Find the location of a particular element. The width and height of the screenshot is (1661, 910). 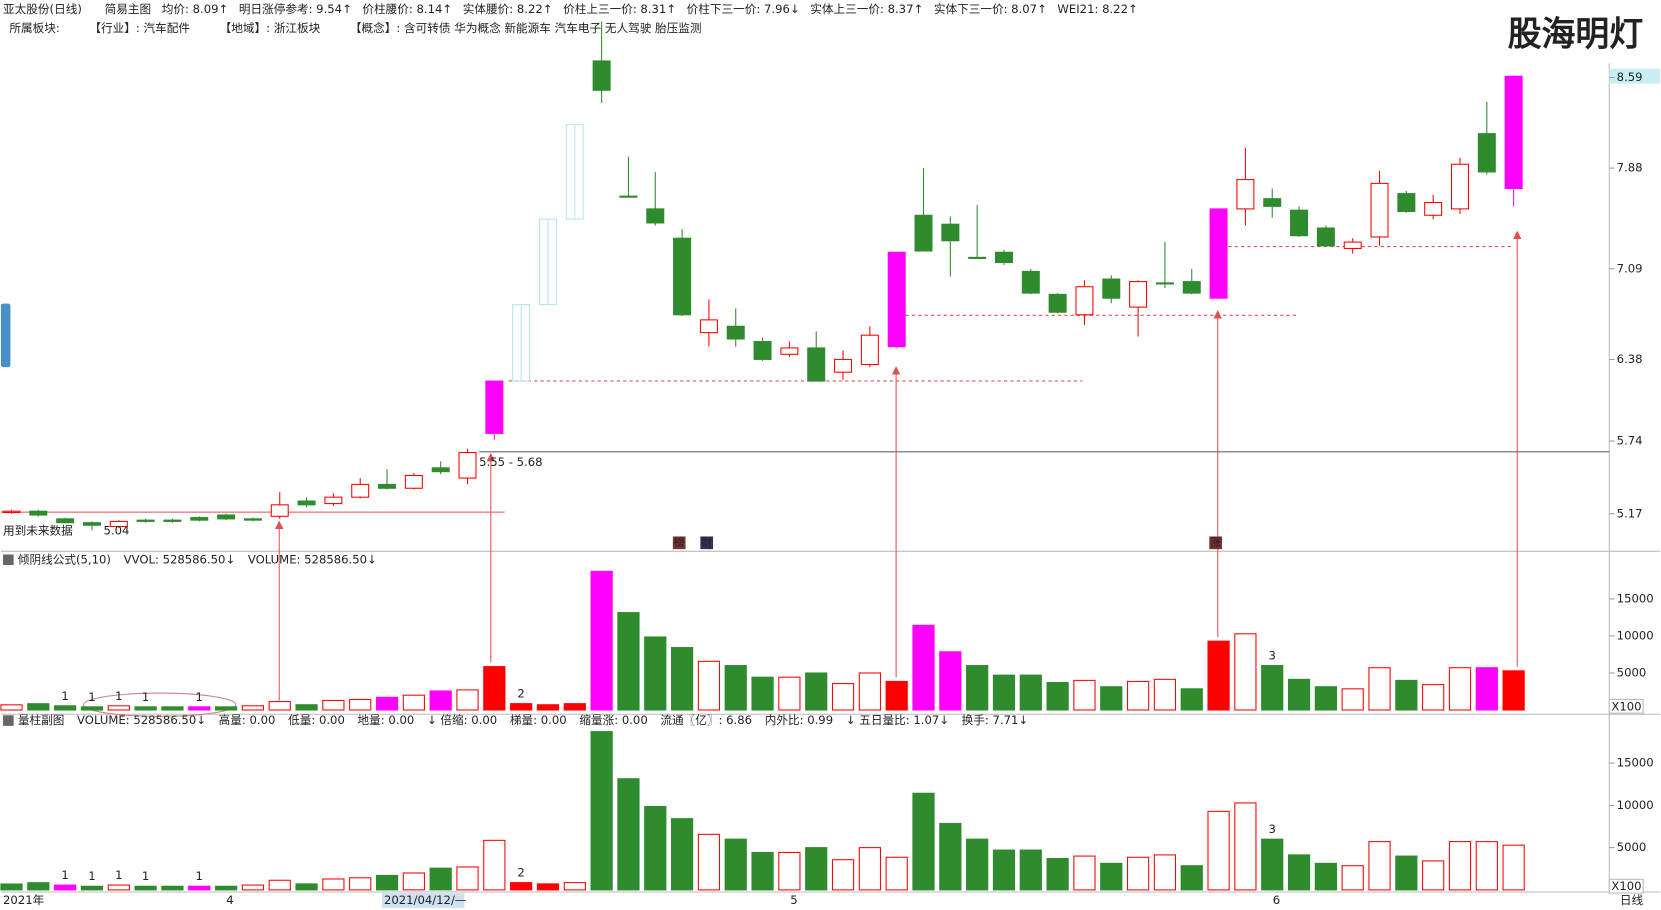

highlight-ellipse is located at coordinates (159, 704).